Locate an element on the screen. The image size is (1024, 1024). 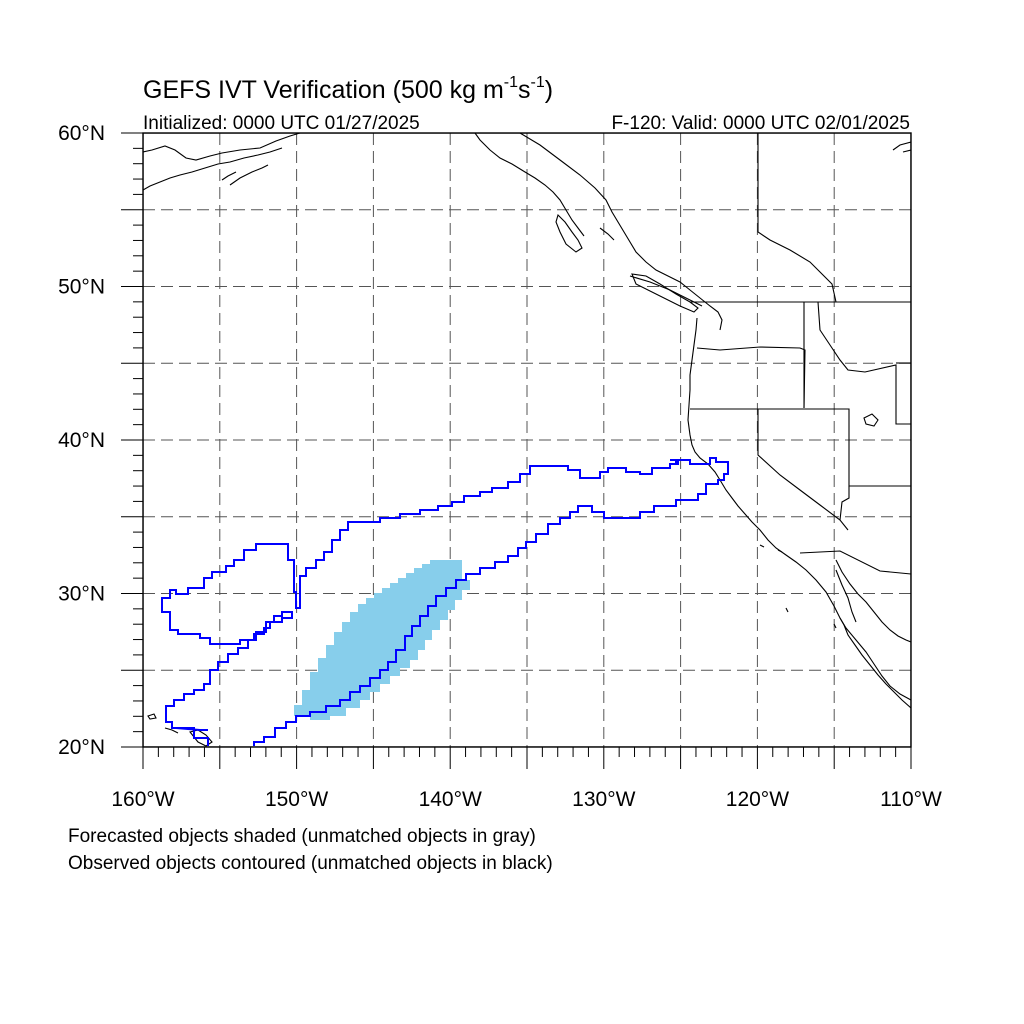
lon-tick-label: 160°W is located at coordinates (142, 799).